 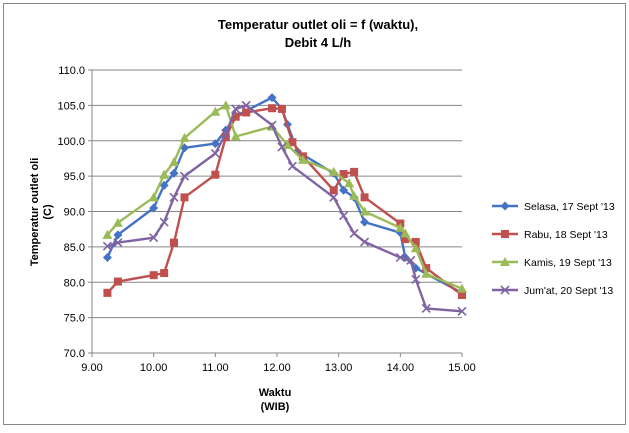 What do you see at coordinates (566, 235) in the screenshot?
I see `legend-label: Rabu, 18 Sept '13` at bounding box center [566, 235].